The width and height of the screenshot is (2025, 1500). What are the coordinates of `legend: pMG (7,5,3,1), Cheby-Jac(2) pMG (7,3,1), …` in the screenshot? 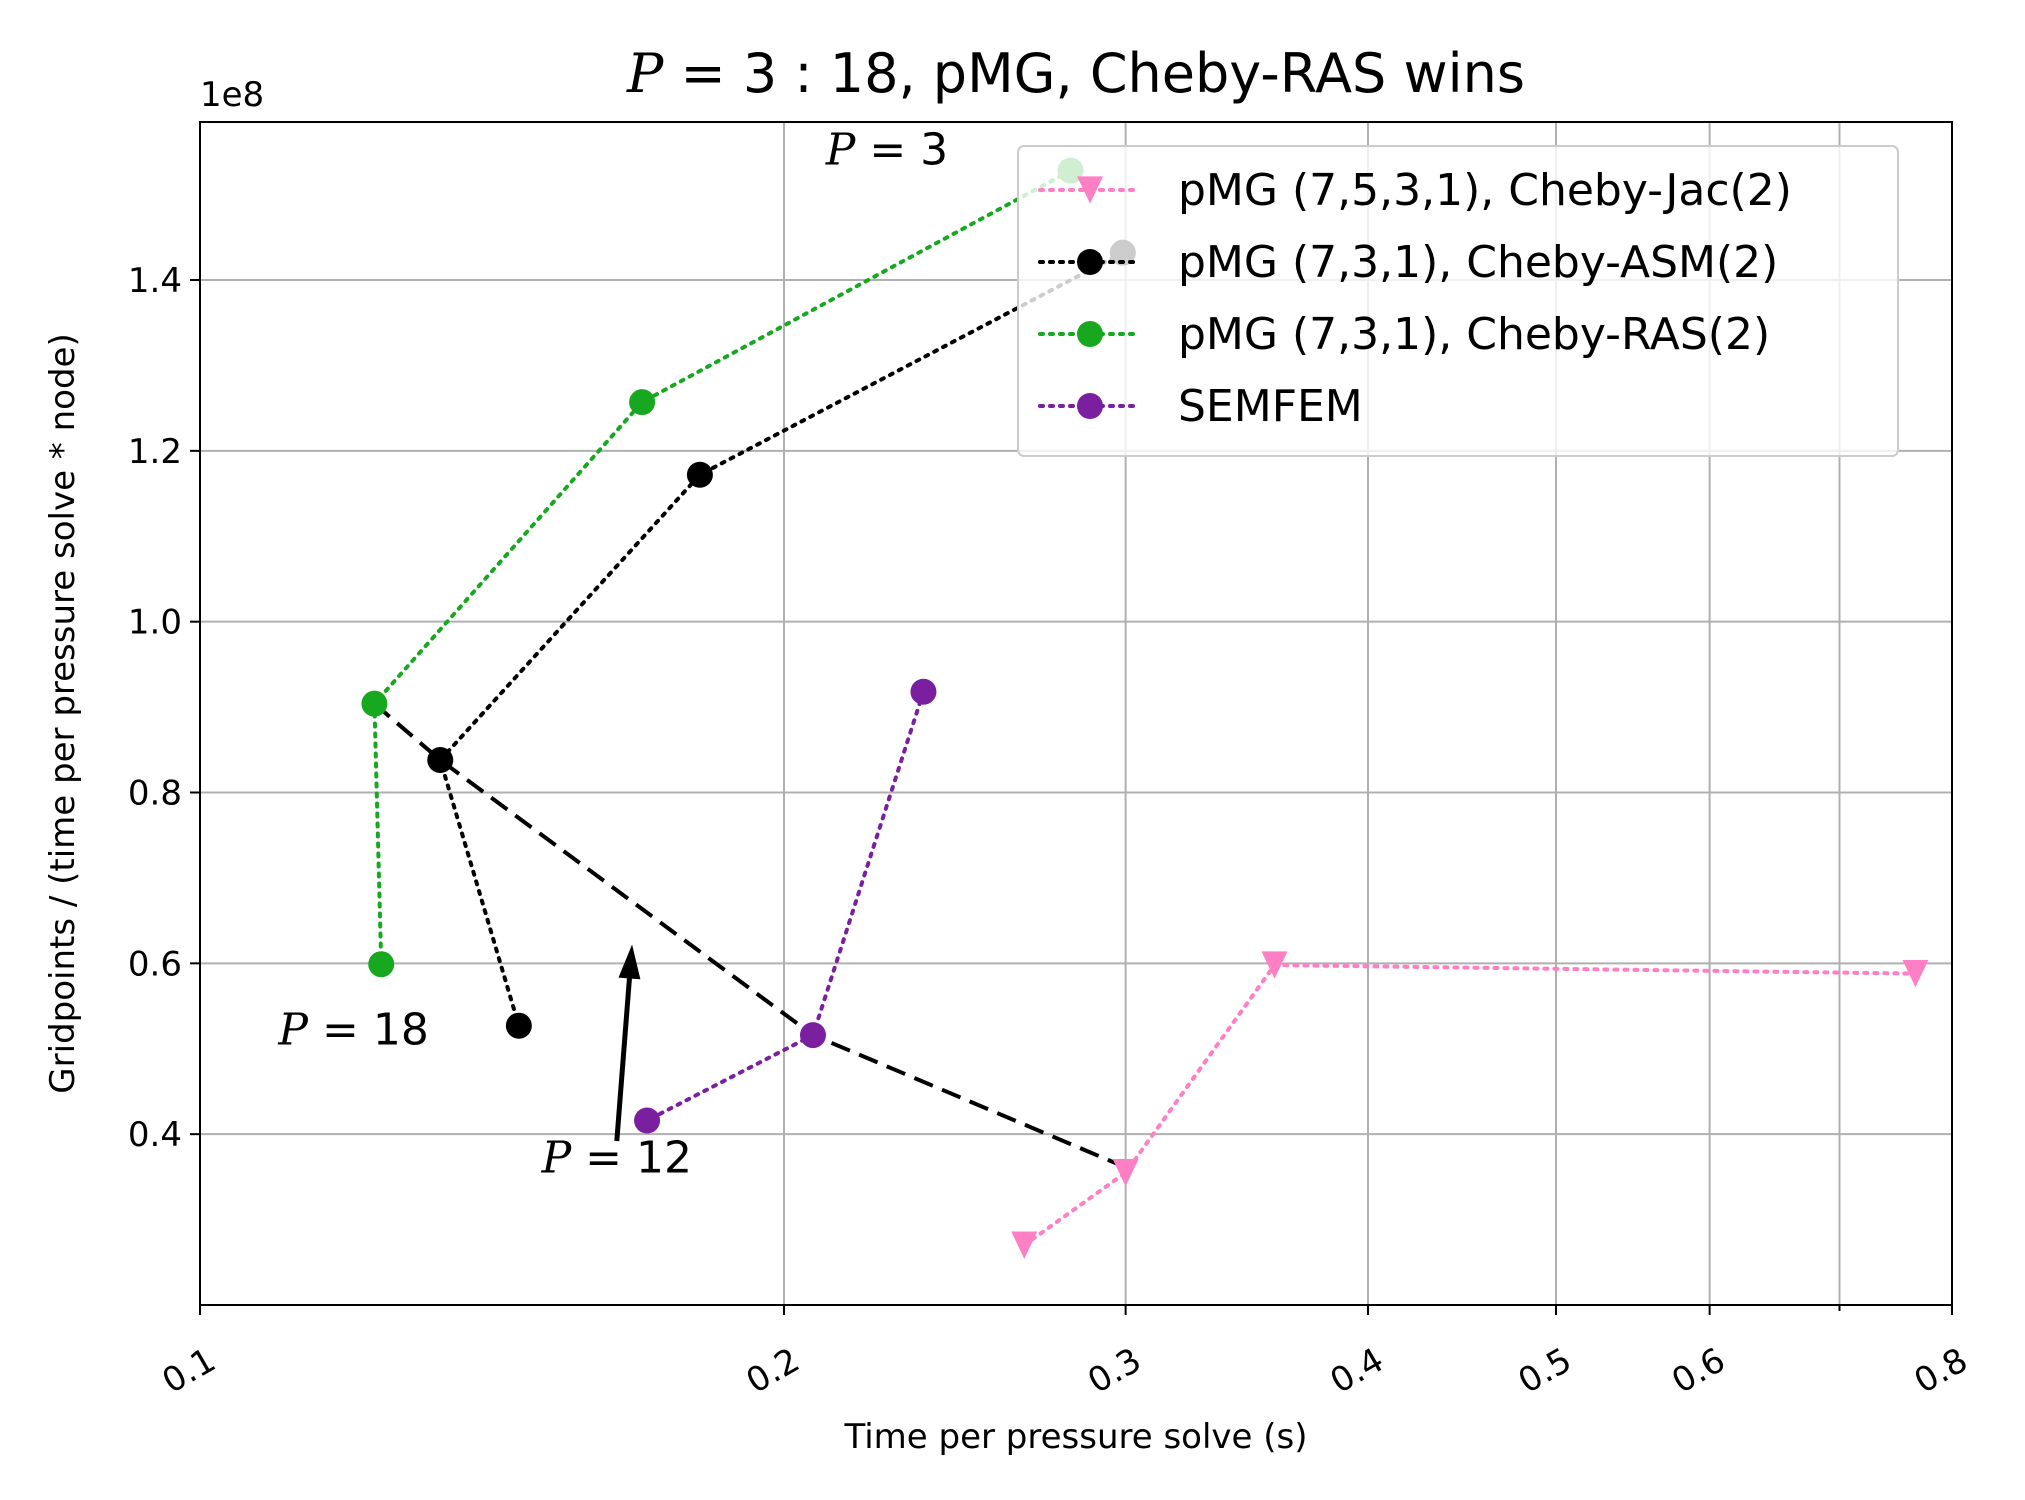 It's located at (1458, 301).